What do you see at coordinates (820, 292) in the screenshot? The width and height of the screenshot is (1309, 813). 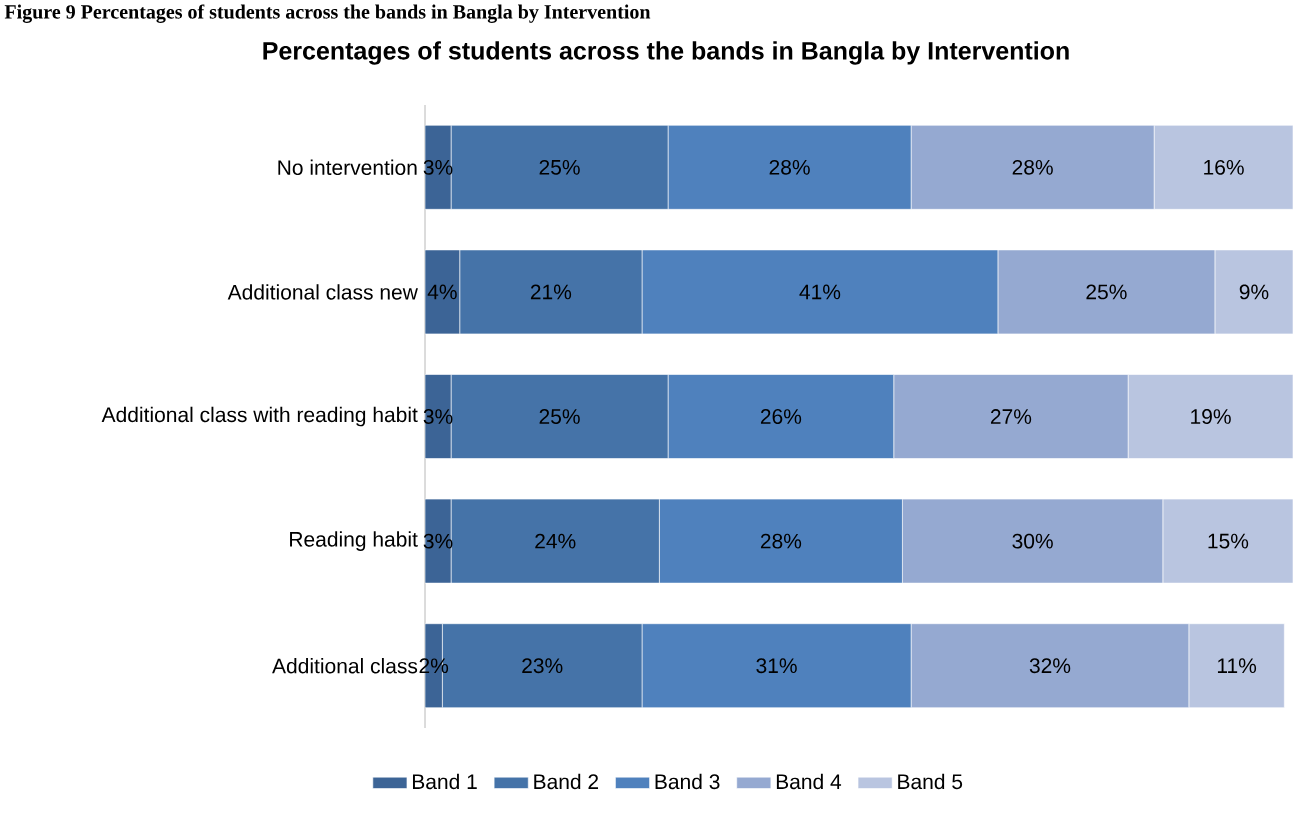 I see `data-label: 41%` at bounding box center [820, 292].